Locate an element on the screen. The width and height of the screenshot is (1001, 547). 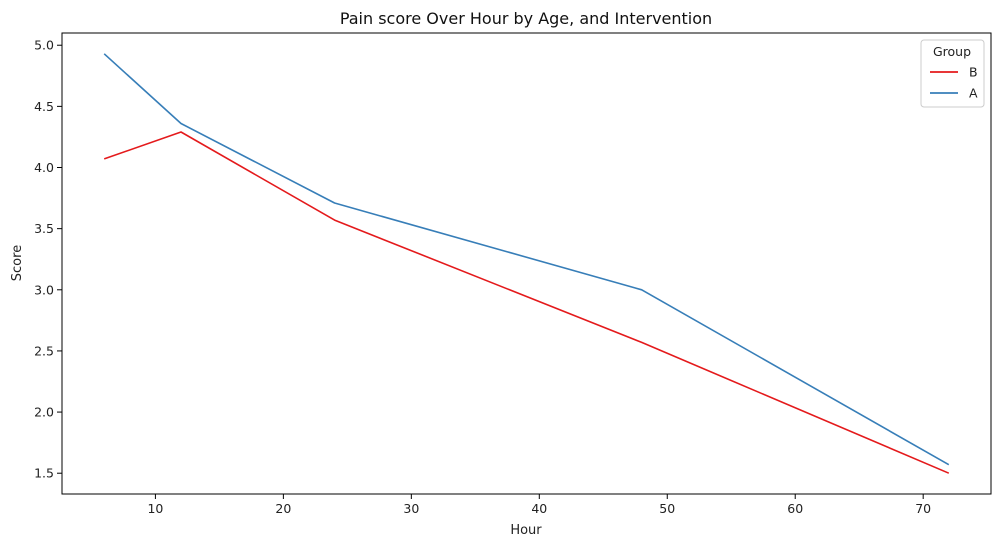
x-tick-label: 20 is located at coordinates (283, 508).